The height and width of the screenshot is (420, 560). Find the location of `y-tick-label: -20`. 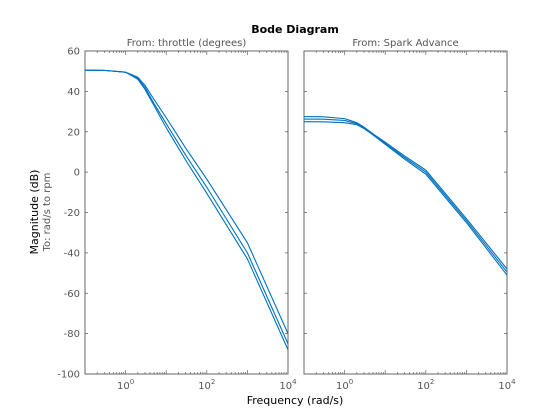

y-tick-label: -20 is located at coordinates (72, 213).